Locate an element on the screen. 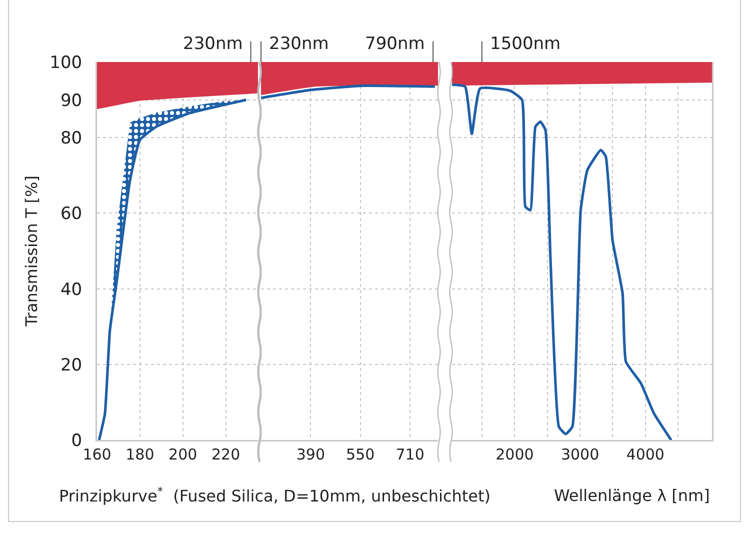  x-tick-label: 2000 is located at coordinates (515, 455).